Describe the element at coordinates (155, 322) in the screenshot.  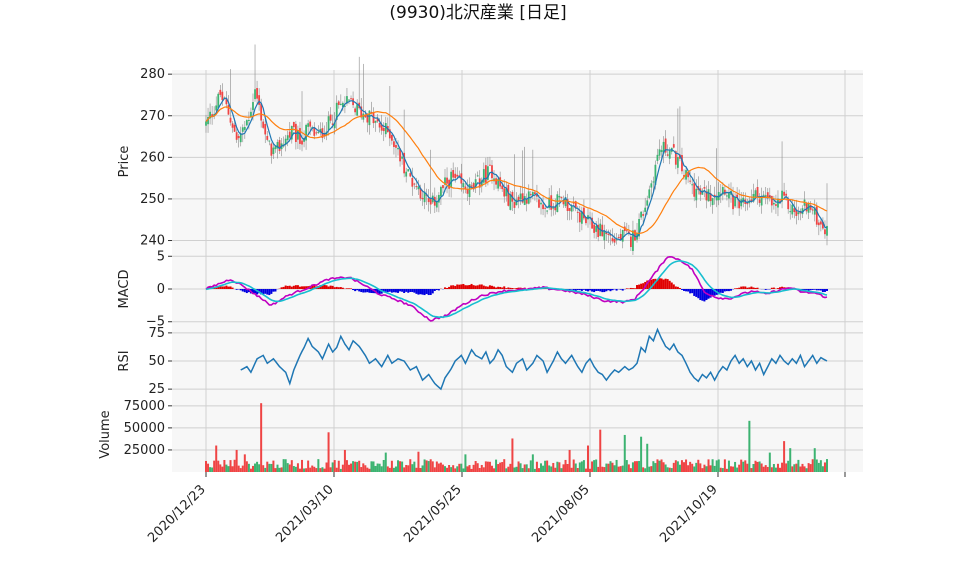
I see `y-tick-label: −5` at that location.